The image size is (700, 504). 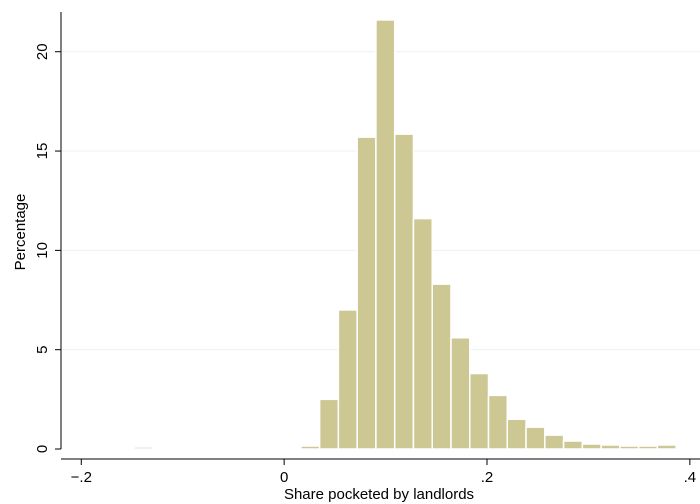 I want to click on y-tick-label: 5, so click(x=42, y=350).